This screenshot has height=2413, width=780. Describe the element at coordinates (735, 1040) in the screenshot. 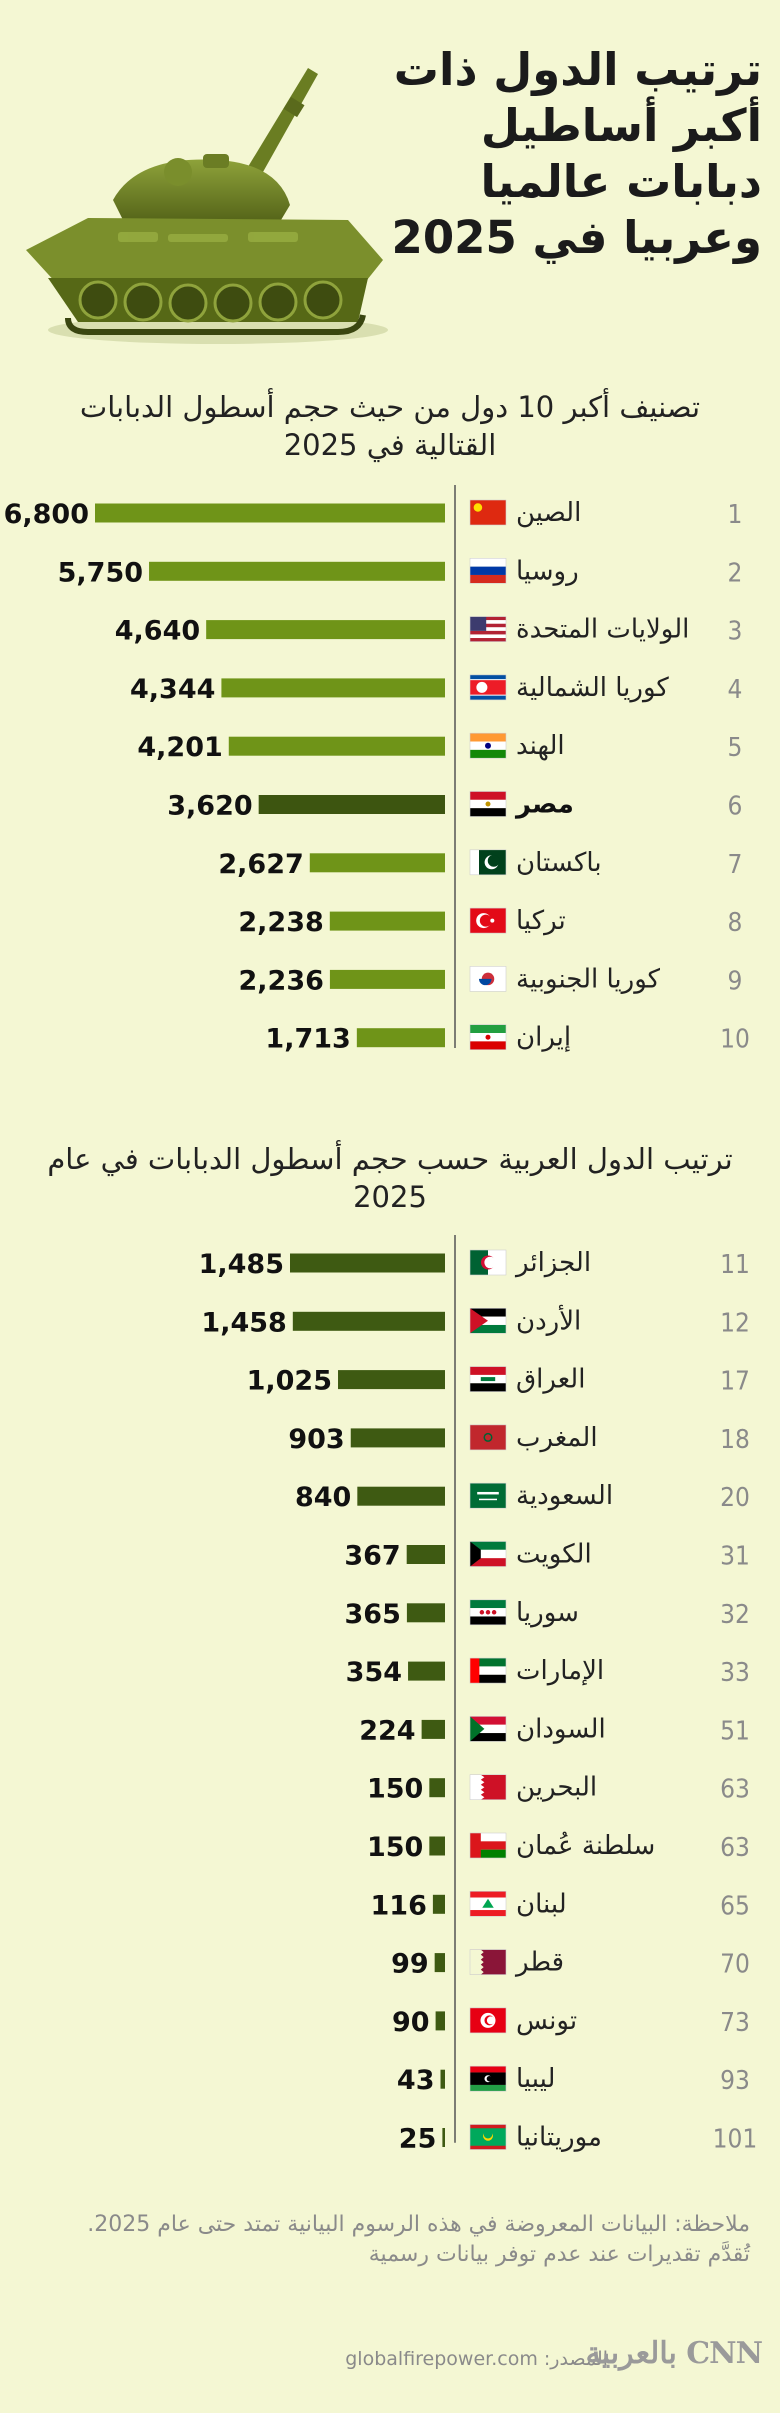

I see `rank-label: 10` at that location.